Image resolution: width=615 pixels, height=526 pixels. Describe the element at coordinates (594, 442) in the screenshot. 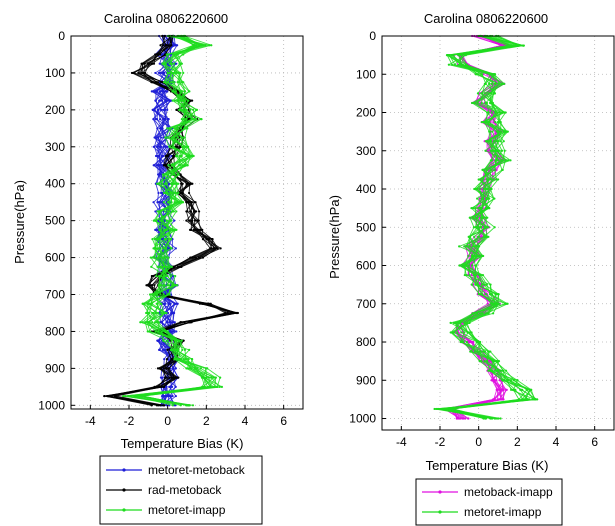

I see `x-tick-label: 6` at that location.